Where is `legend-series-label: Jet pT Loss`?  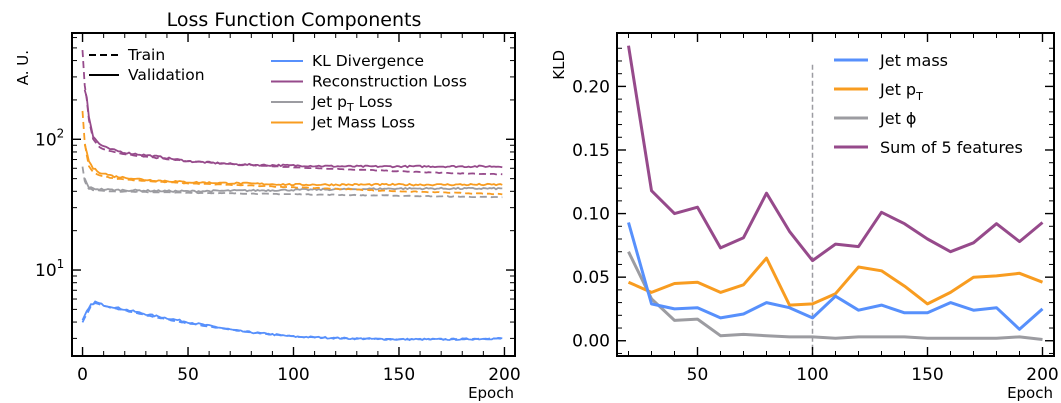 legend-series-label: Jet pT Loss is located at coordinates (352, 103).